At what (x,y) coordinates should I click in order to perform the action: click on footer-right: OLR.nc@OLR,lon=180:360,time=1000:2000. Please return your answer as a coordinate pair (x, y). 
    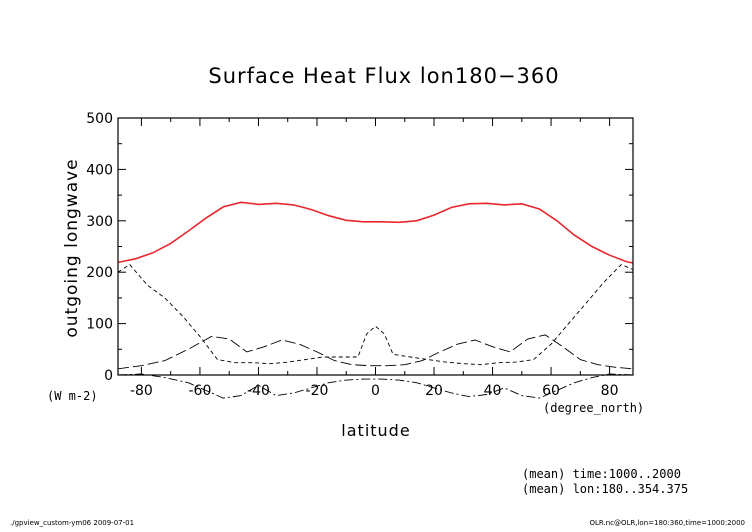
    Looking at the image, I should click on (667, 523).